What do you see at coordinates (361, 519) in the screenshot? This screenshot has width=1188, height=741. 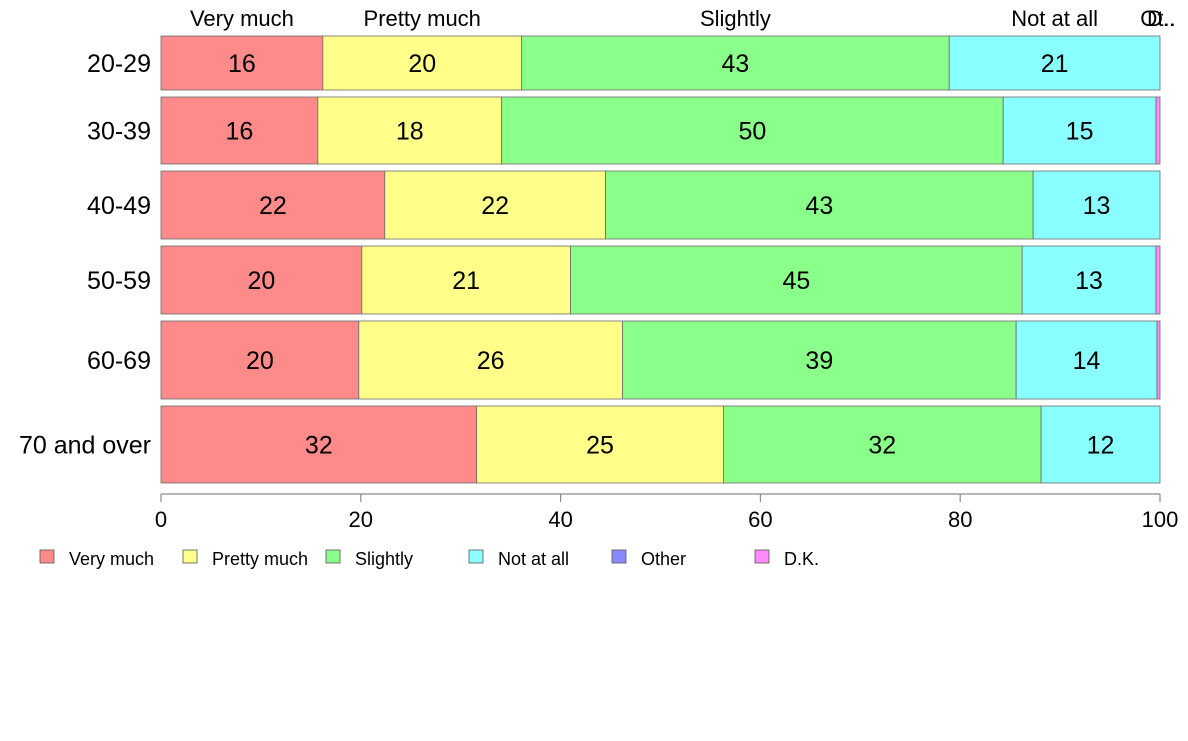 I see `x-tick-label-20: 20` at bounding box center [361, 519].